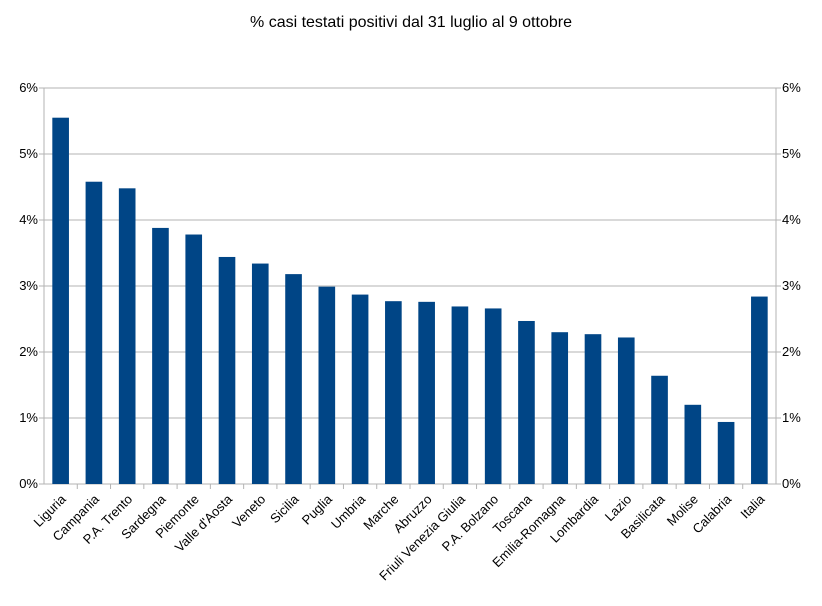 The image size is (822, 606). What do you see at coordinates (284, 508) in the screenshot?
I see `x-tick-label: Sicilia` at bounding box center [284, 508].